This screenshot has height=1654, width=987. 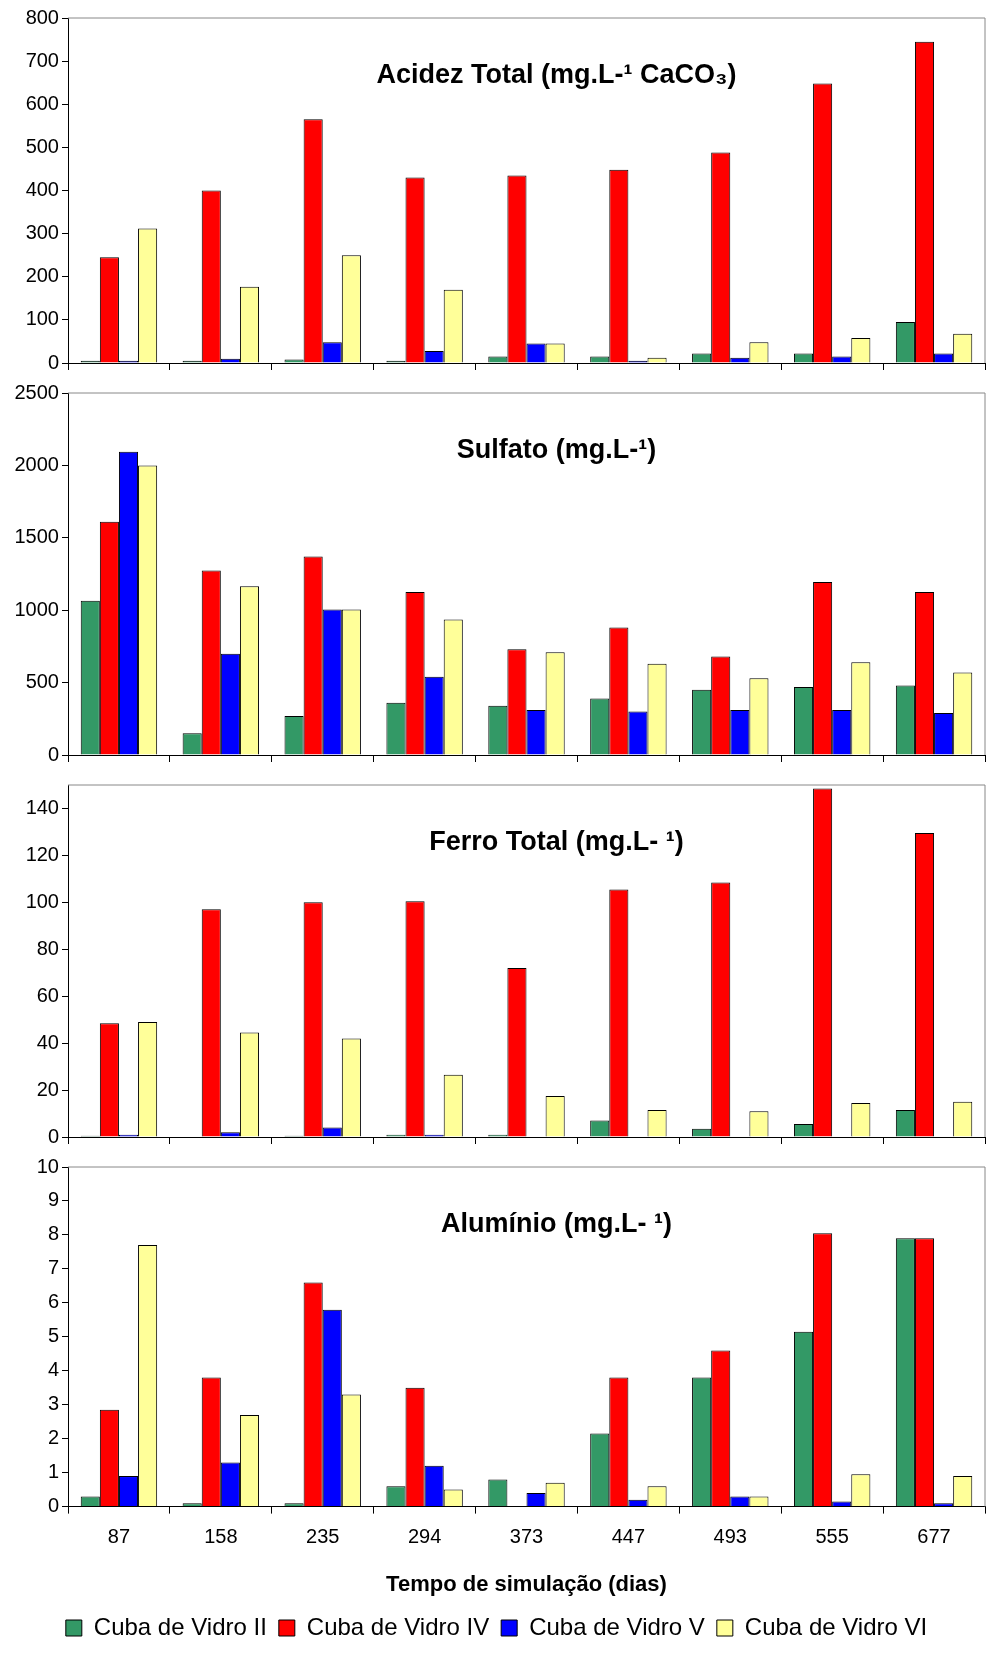 What do you see at coordinates (36, 536) in the screenshot?
I see `y-tick-label: 1500` at bounding box center [36, 536].